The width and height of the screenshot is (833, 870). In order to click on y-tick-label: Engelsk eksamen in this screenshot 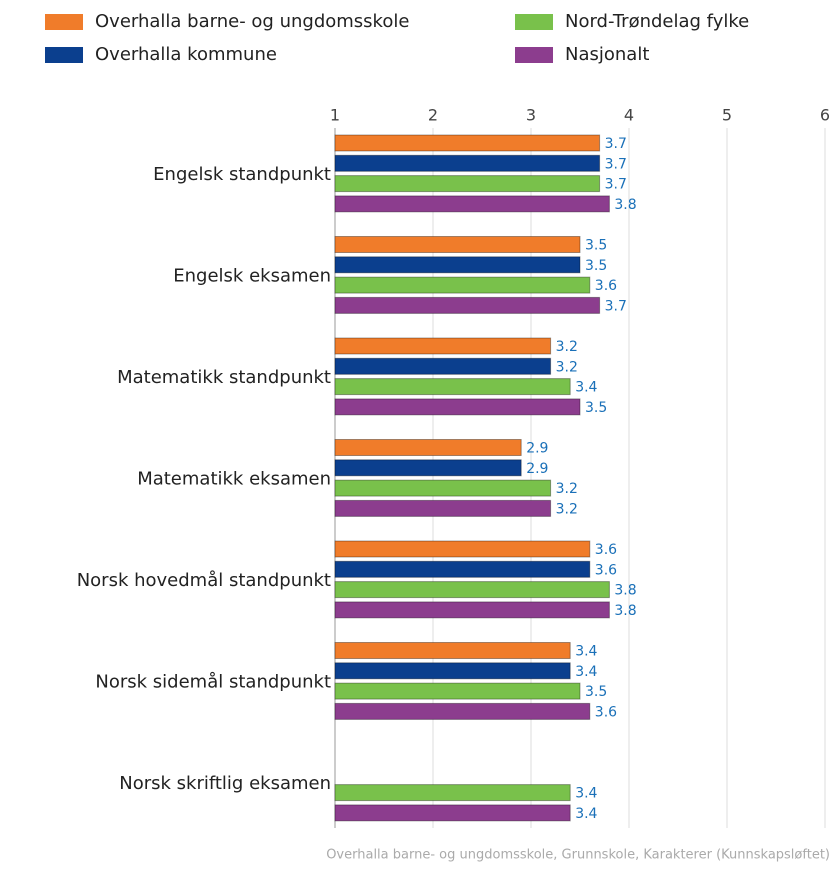, I will do `click(252, 276)`.